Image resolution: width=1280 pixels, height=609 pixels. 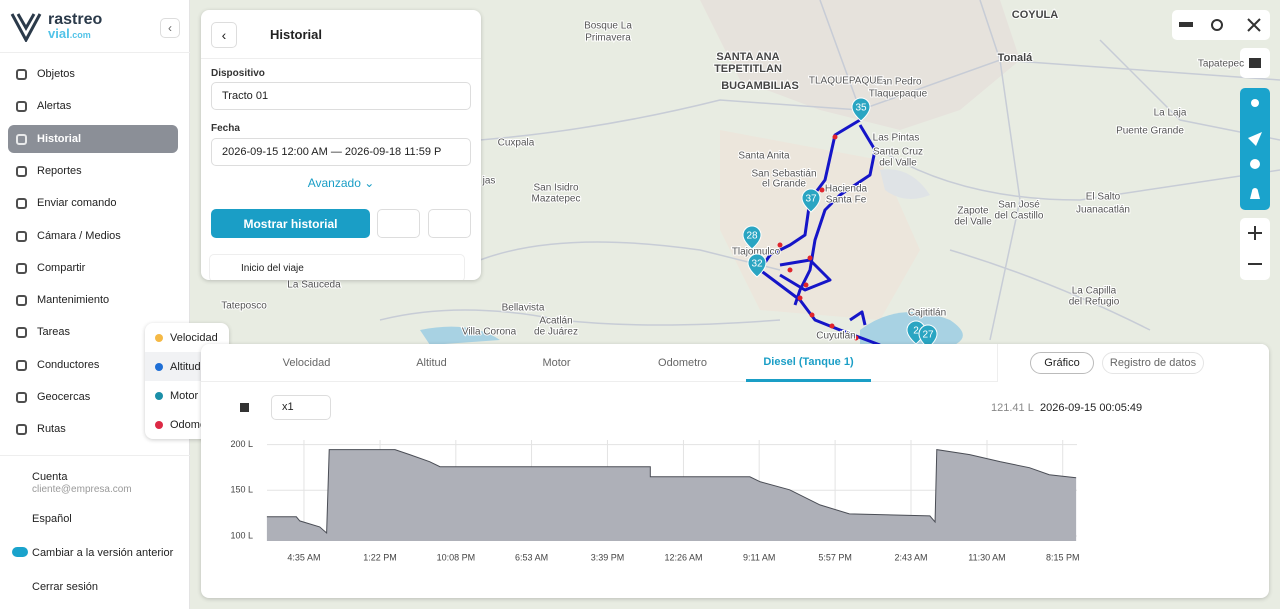 I want to click on menu-item: Historial, so click(x=93, y=139).